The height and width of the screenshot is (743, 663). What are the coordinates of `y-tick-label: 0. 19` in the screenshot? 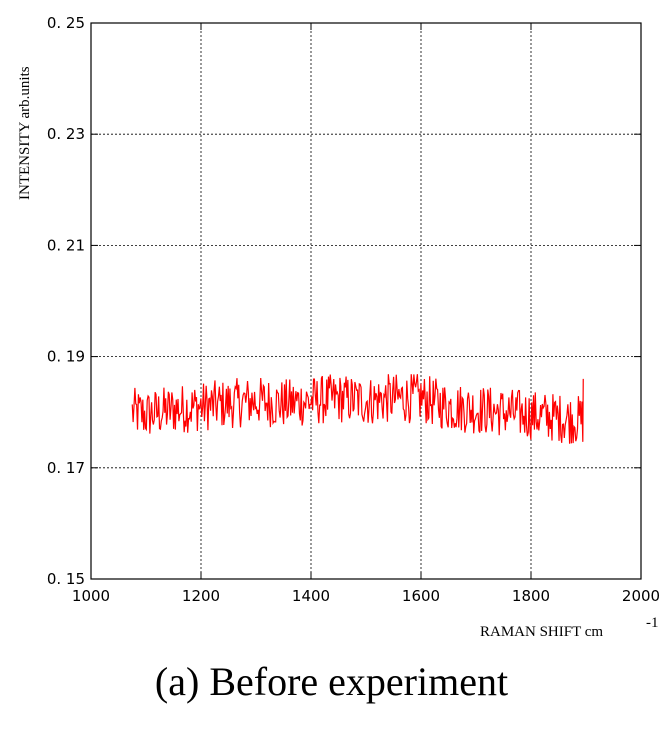 It's located at (66, 357).